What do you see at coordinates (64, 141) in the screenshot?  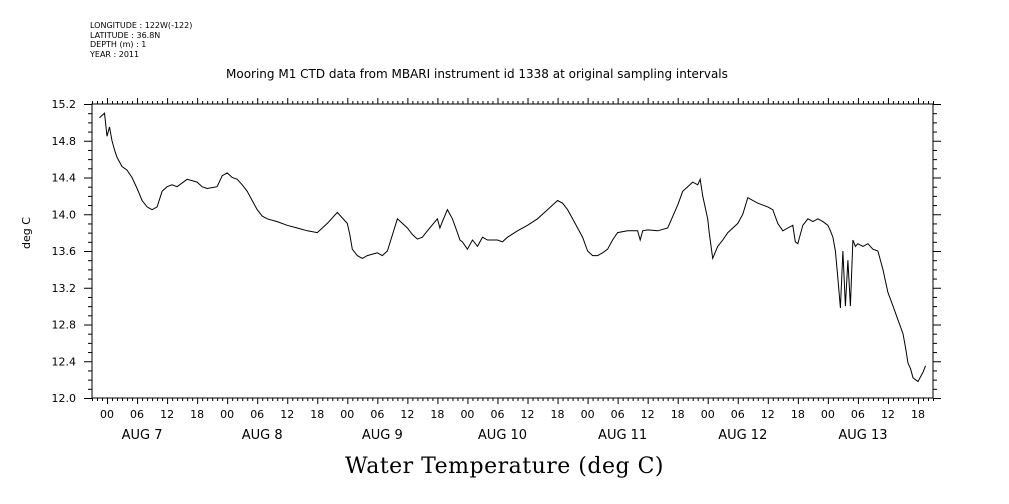 I see `y-tick-label: 14.8` at bounding box center [64, 141].